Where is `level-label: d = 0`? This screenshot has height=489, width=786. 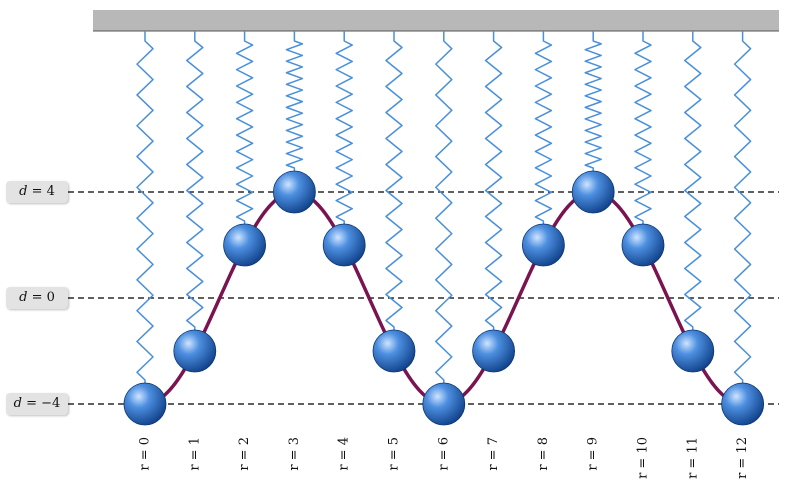
level-label: d = 0 is located at coordinates (37, 298).